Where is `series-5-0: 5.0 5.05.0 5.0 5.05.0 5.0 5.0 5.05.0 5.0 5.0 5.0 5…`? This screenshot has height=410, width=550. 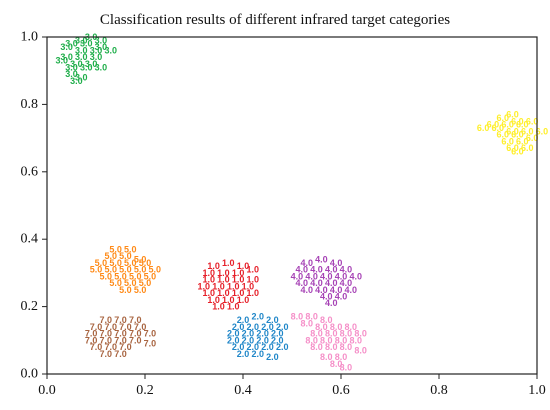
series-5-0: 5.0 5.05.0 5.0 5.05.0 5.0 5.0 5.05.0 5.0 5.0 5.0 5… is located at coordinates (125, 269).